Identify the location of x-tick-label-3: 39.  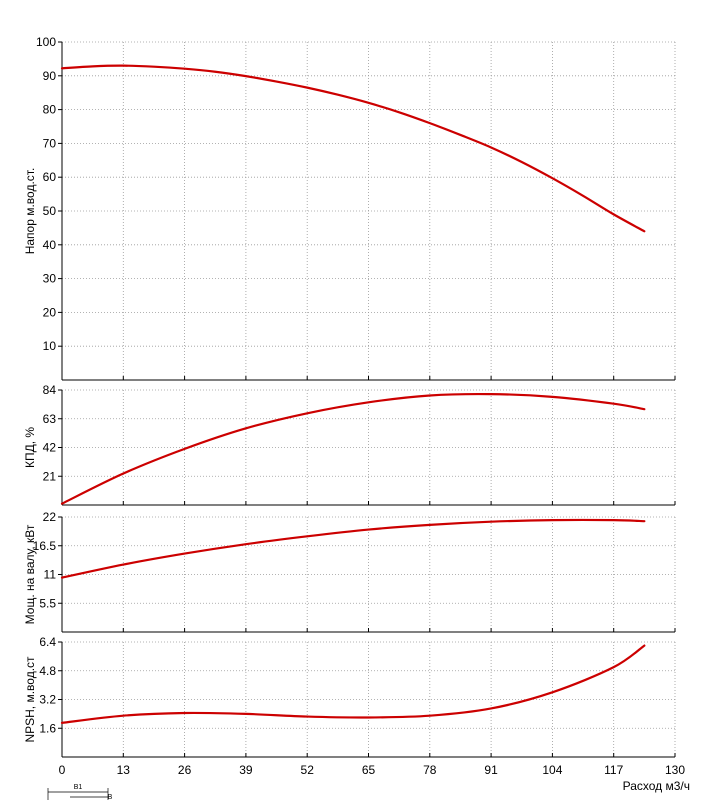
(246, 770).